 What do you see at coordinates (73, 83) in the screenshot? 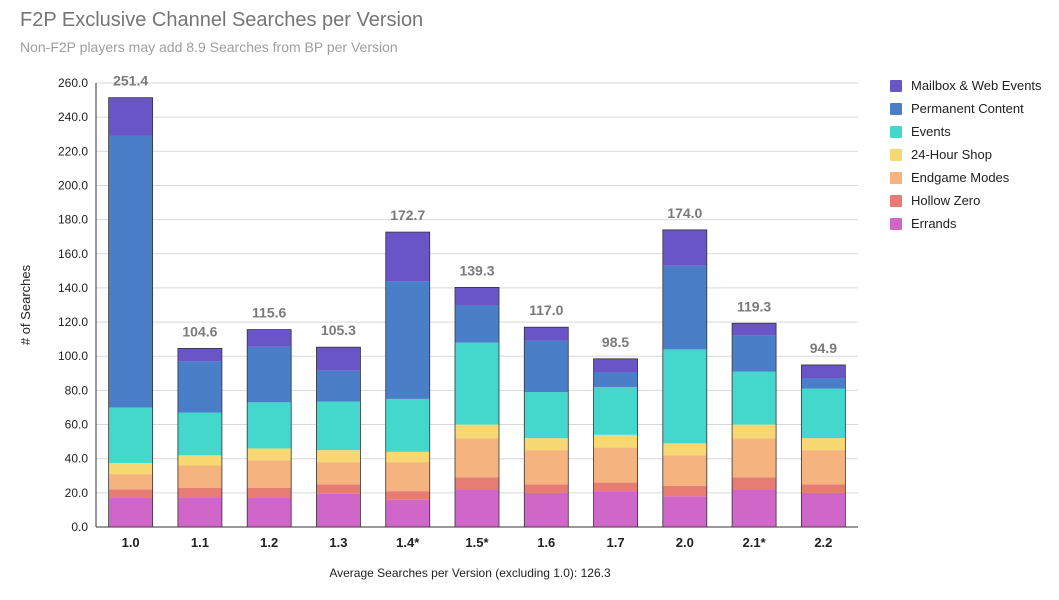
I see `y-tick-label: 260.0` at bounding box center [73, 83].